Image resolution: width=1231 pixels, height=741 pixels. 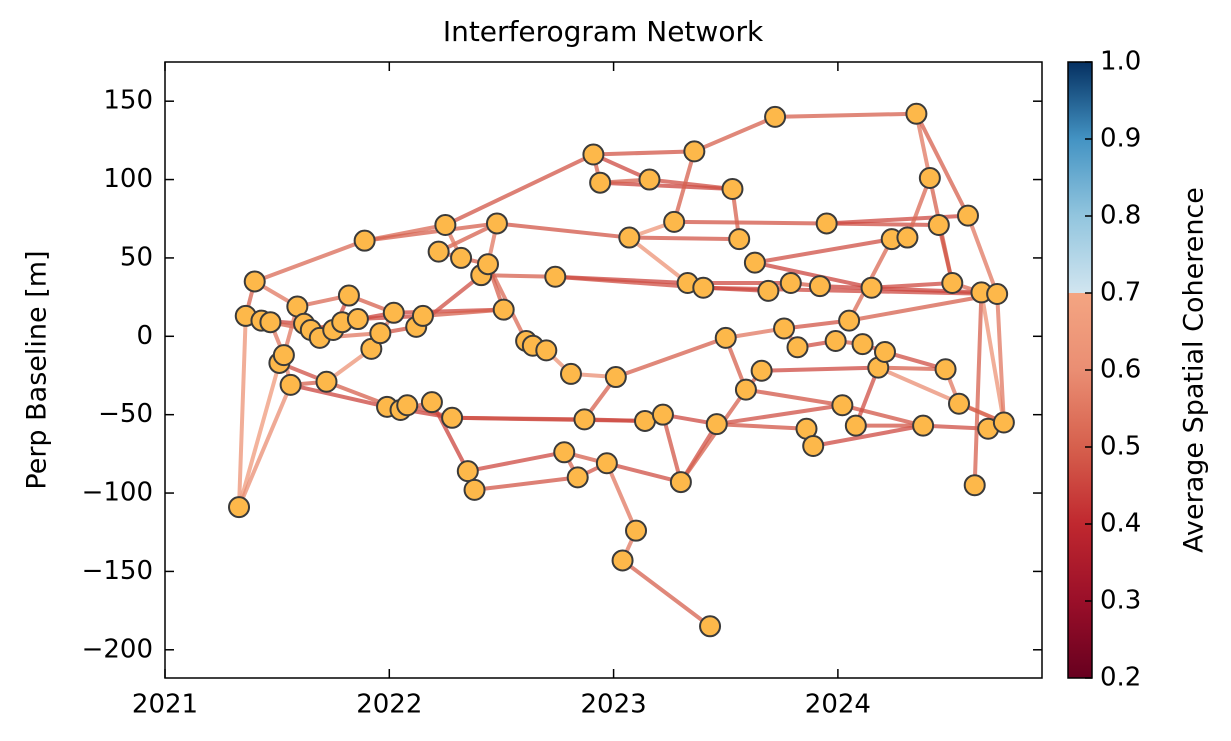 What do you see at coordinates (37, 369) in the screenshot?
I see `y-axis-label: Perp Baseline [m]` at bounding box center [37, 369].